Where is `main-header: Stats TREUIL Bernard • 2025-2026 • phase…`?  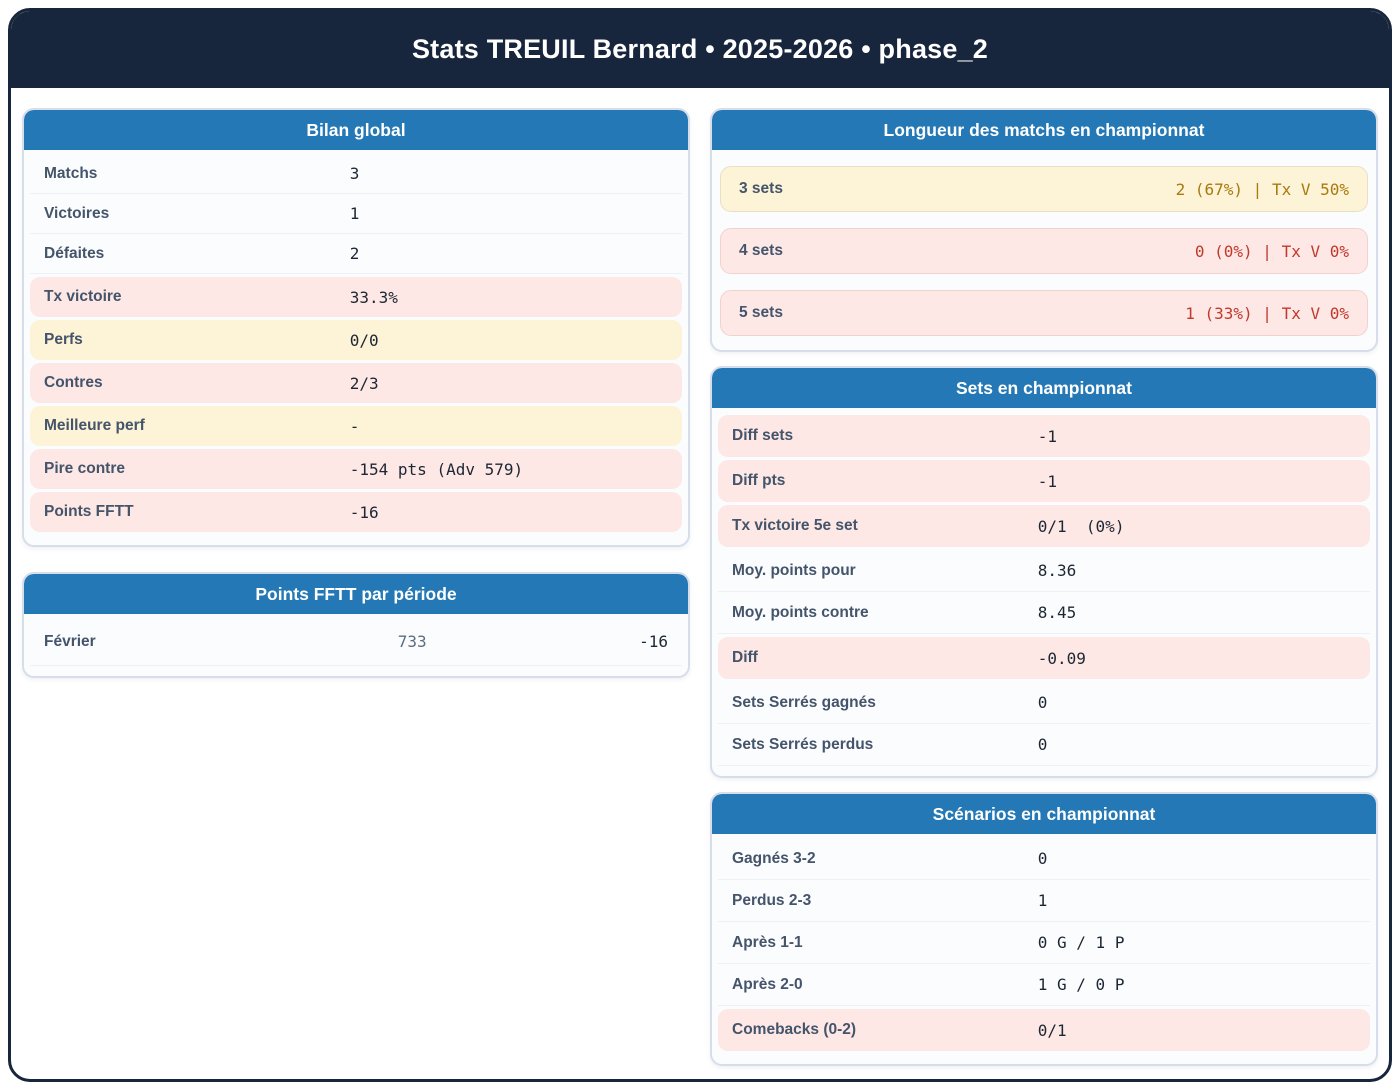
main-header: Stats TREUIL Bernard • 2025-2026 • phase… is located at coordinates (700, 49).